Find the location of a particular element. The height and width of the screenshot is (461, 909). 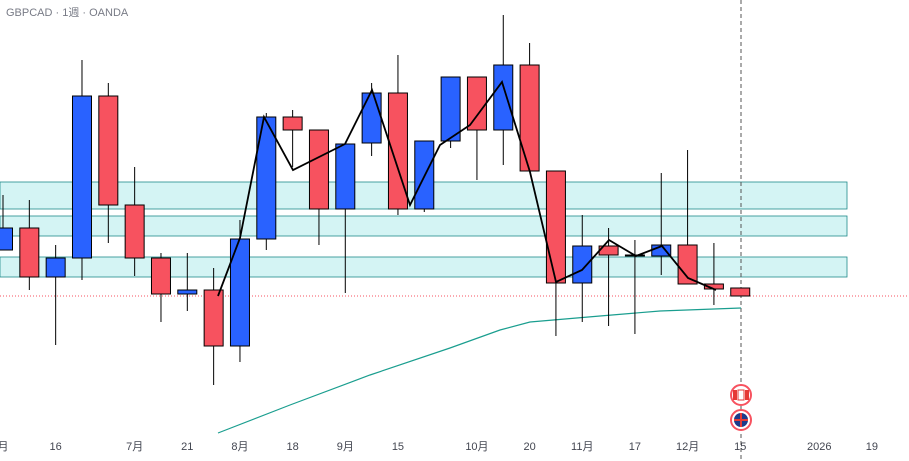

event-flags is located at coordinates (741, 407).